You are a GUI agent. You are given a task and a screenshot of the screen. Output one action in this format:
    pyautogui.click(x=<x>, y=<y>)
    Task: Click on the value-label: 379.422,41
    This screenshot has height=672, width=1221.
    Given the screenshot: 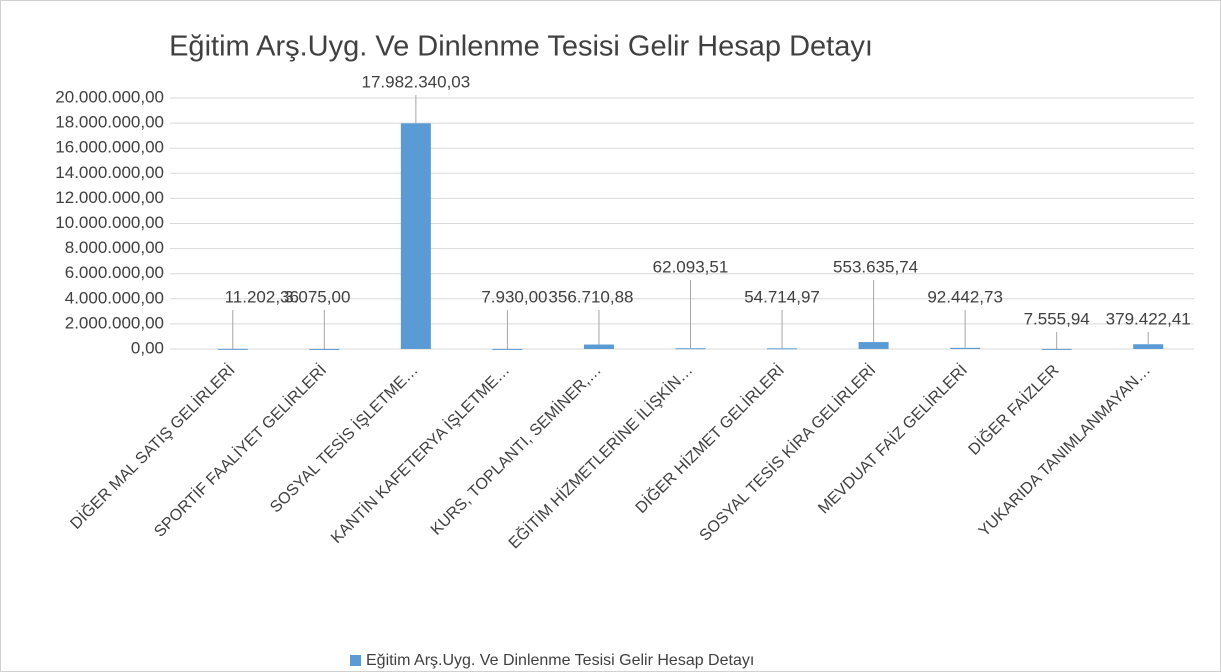 What is the action you would take?
    pyautogui.click(x=1148, y=318)
    